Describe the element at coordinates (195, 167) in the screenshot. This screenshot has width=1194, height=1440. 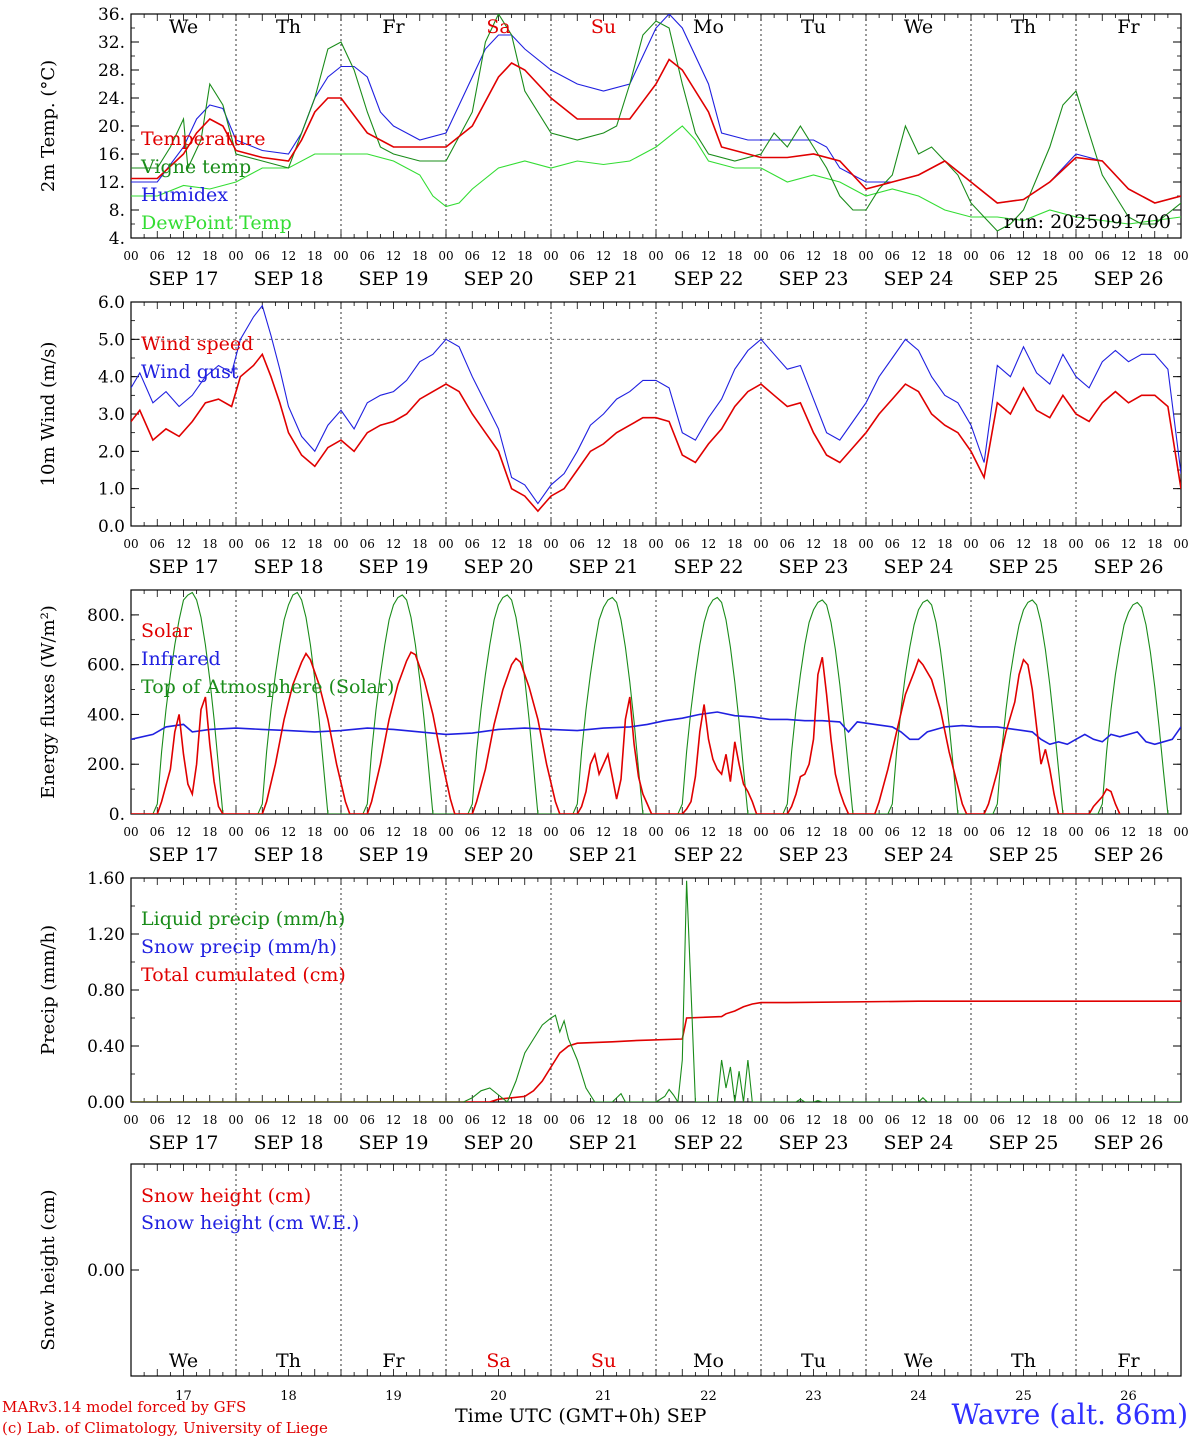
I see `legend-entry: Vigne temp` at that location.